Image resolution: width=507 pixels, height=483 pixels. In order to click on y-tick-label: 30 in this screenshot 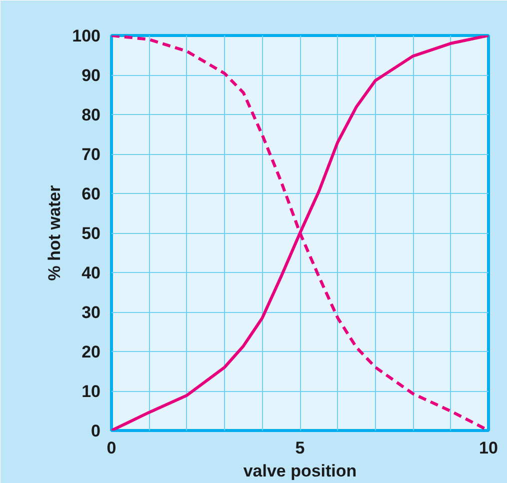, I will do `click(91, 312)`.